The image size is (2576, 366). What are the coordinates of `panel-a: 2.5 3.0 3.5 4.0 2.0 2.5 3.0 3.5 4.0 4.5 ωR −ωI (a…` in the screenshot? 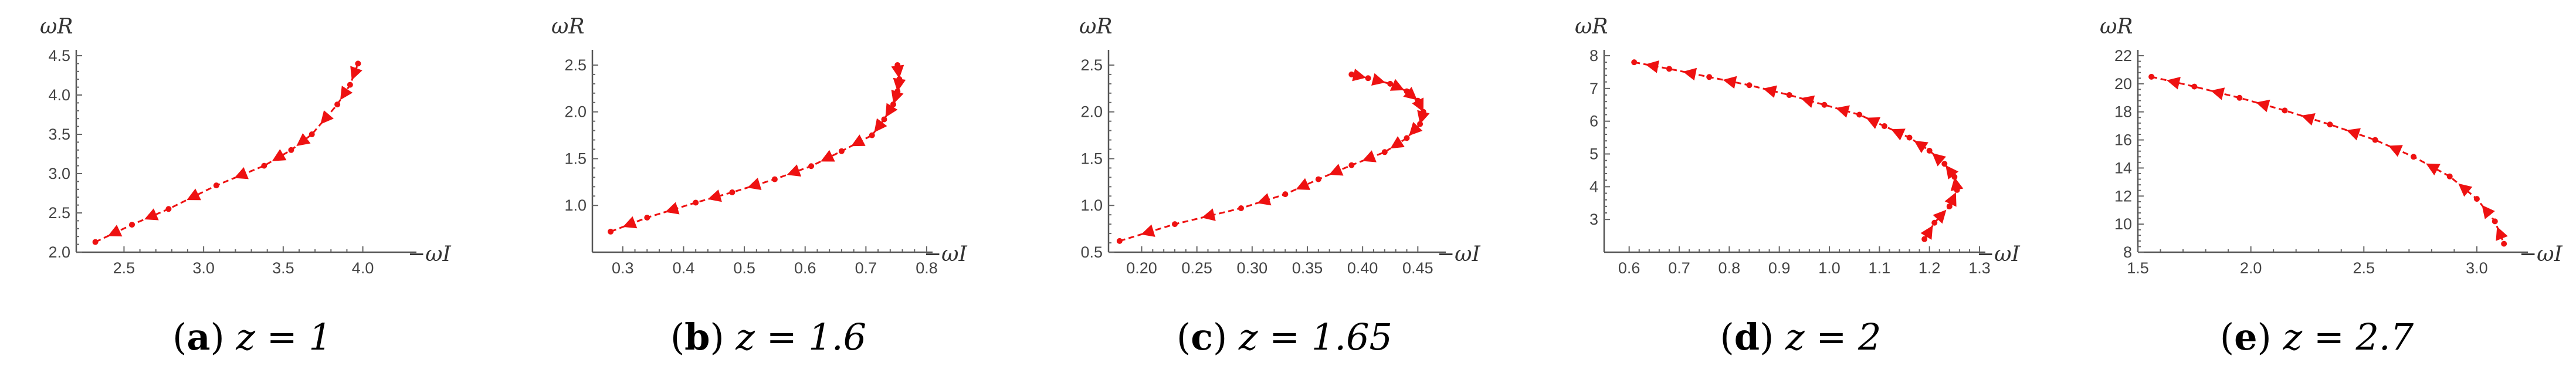 It's located at (246, 186).